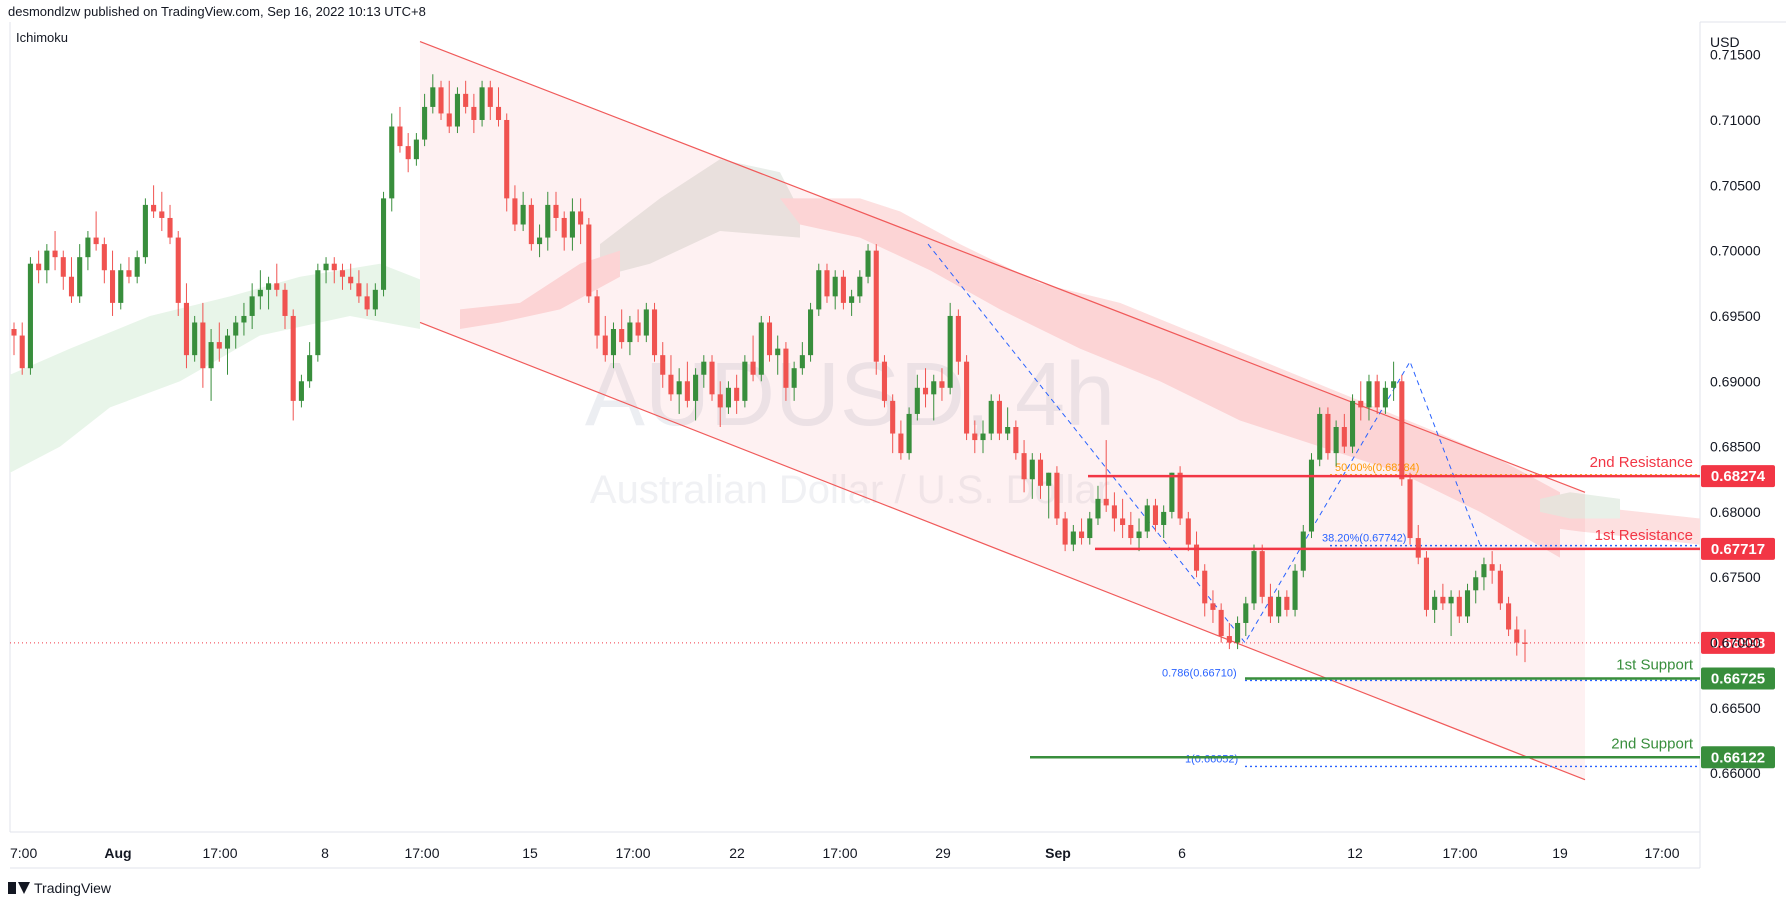 This screenshot has width=1786, height=907. What do you see at coordinates (42, 37) in the screenshot?
I see `indicator-label: Ichimoku` at bounding box center [42, 37].